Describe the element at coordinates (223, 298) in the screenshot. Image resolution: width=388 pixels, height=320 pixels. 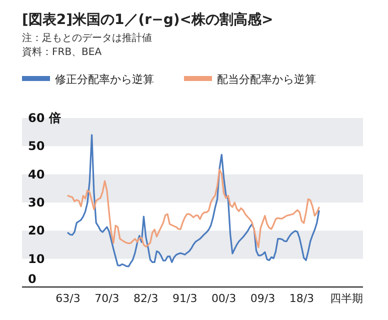
I see `x-tick-label: 00/3` at that location.